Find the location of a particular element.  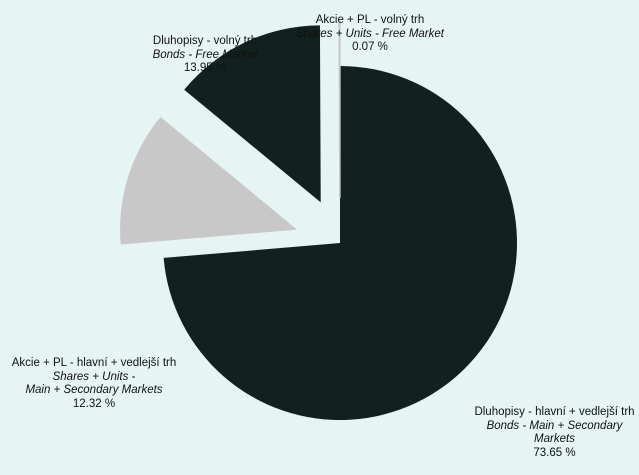

label-bonds-main-en: Bonds - Main + Secondary Markets is located at coordinates (554, 432).